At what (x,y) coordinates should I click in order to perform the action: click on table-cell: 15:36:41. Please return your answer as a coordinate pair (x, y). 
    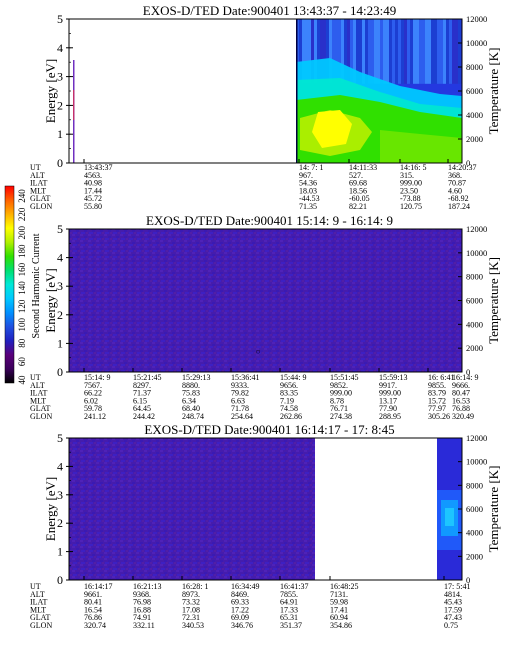
    Looking at the image, I should click on (245, 377).